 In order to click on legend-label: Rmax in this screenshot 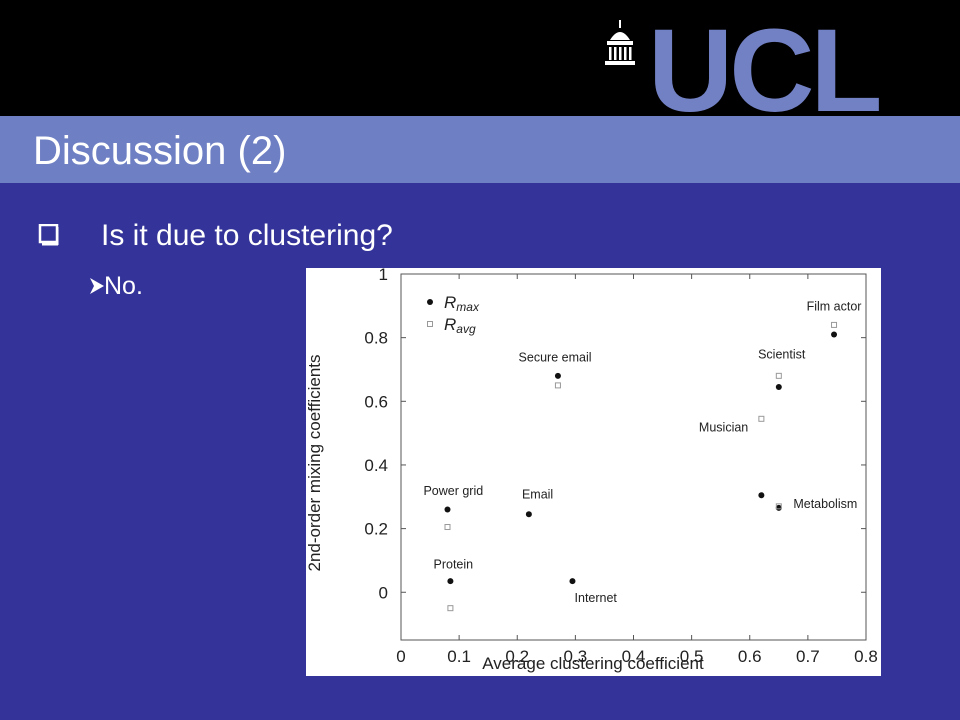, I will do `click(462, 303)`.